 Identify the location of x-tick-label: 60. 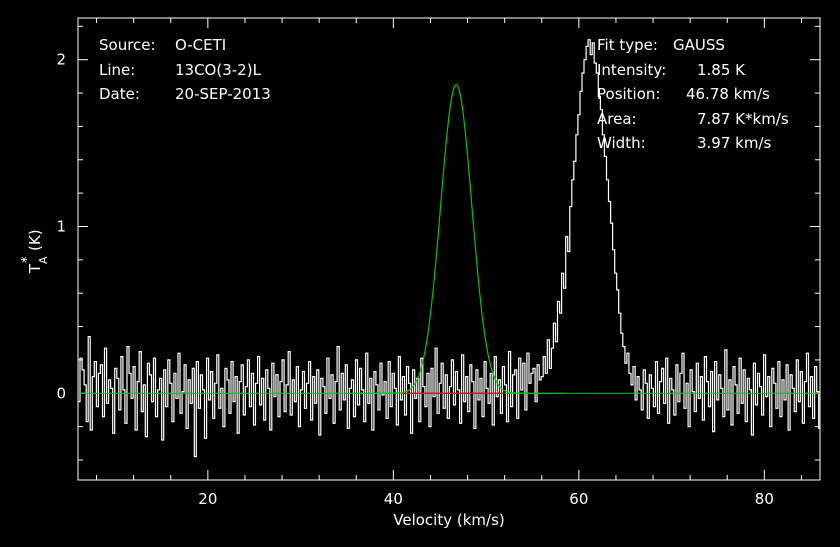
(578, 499).